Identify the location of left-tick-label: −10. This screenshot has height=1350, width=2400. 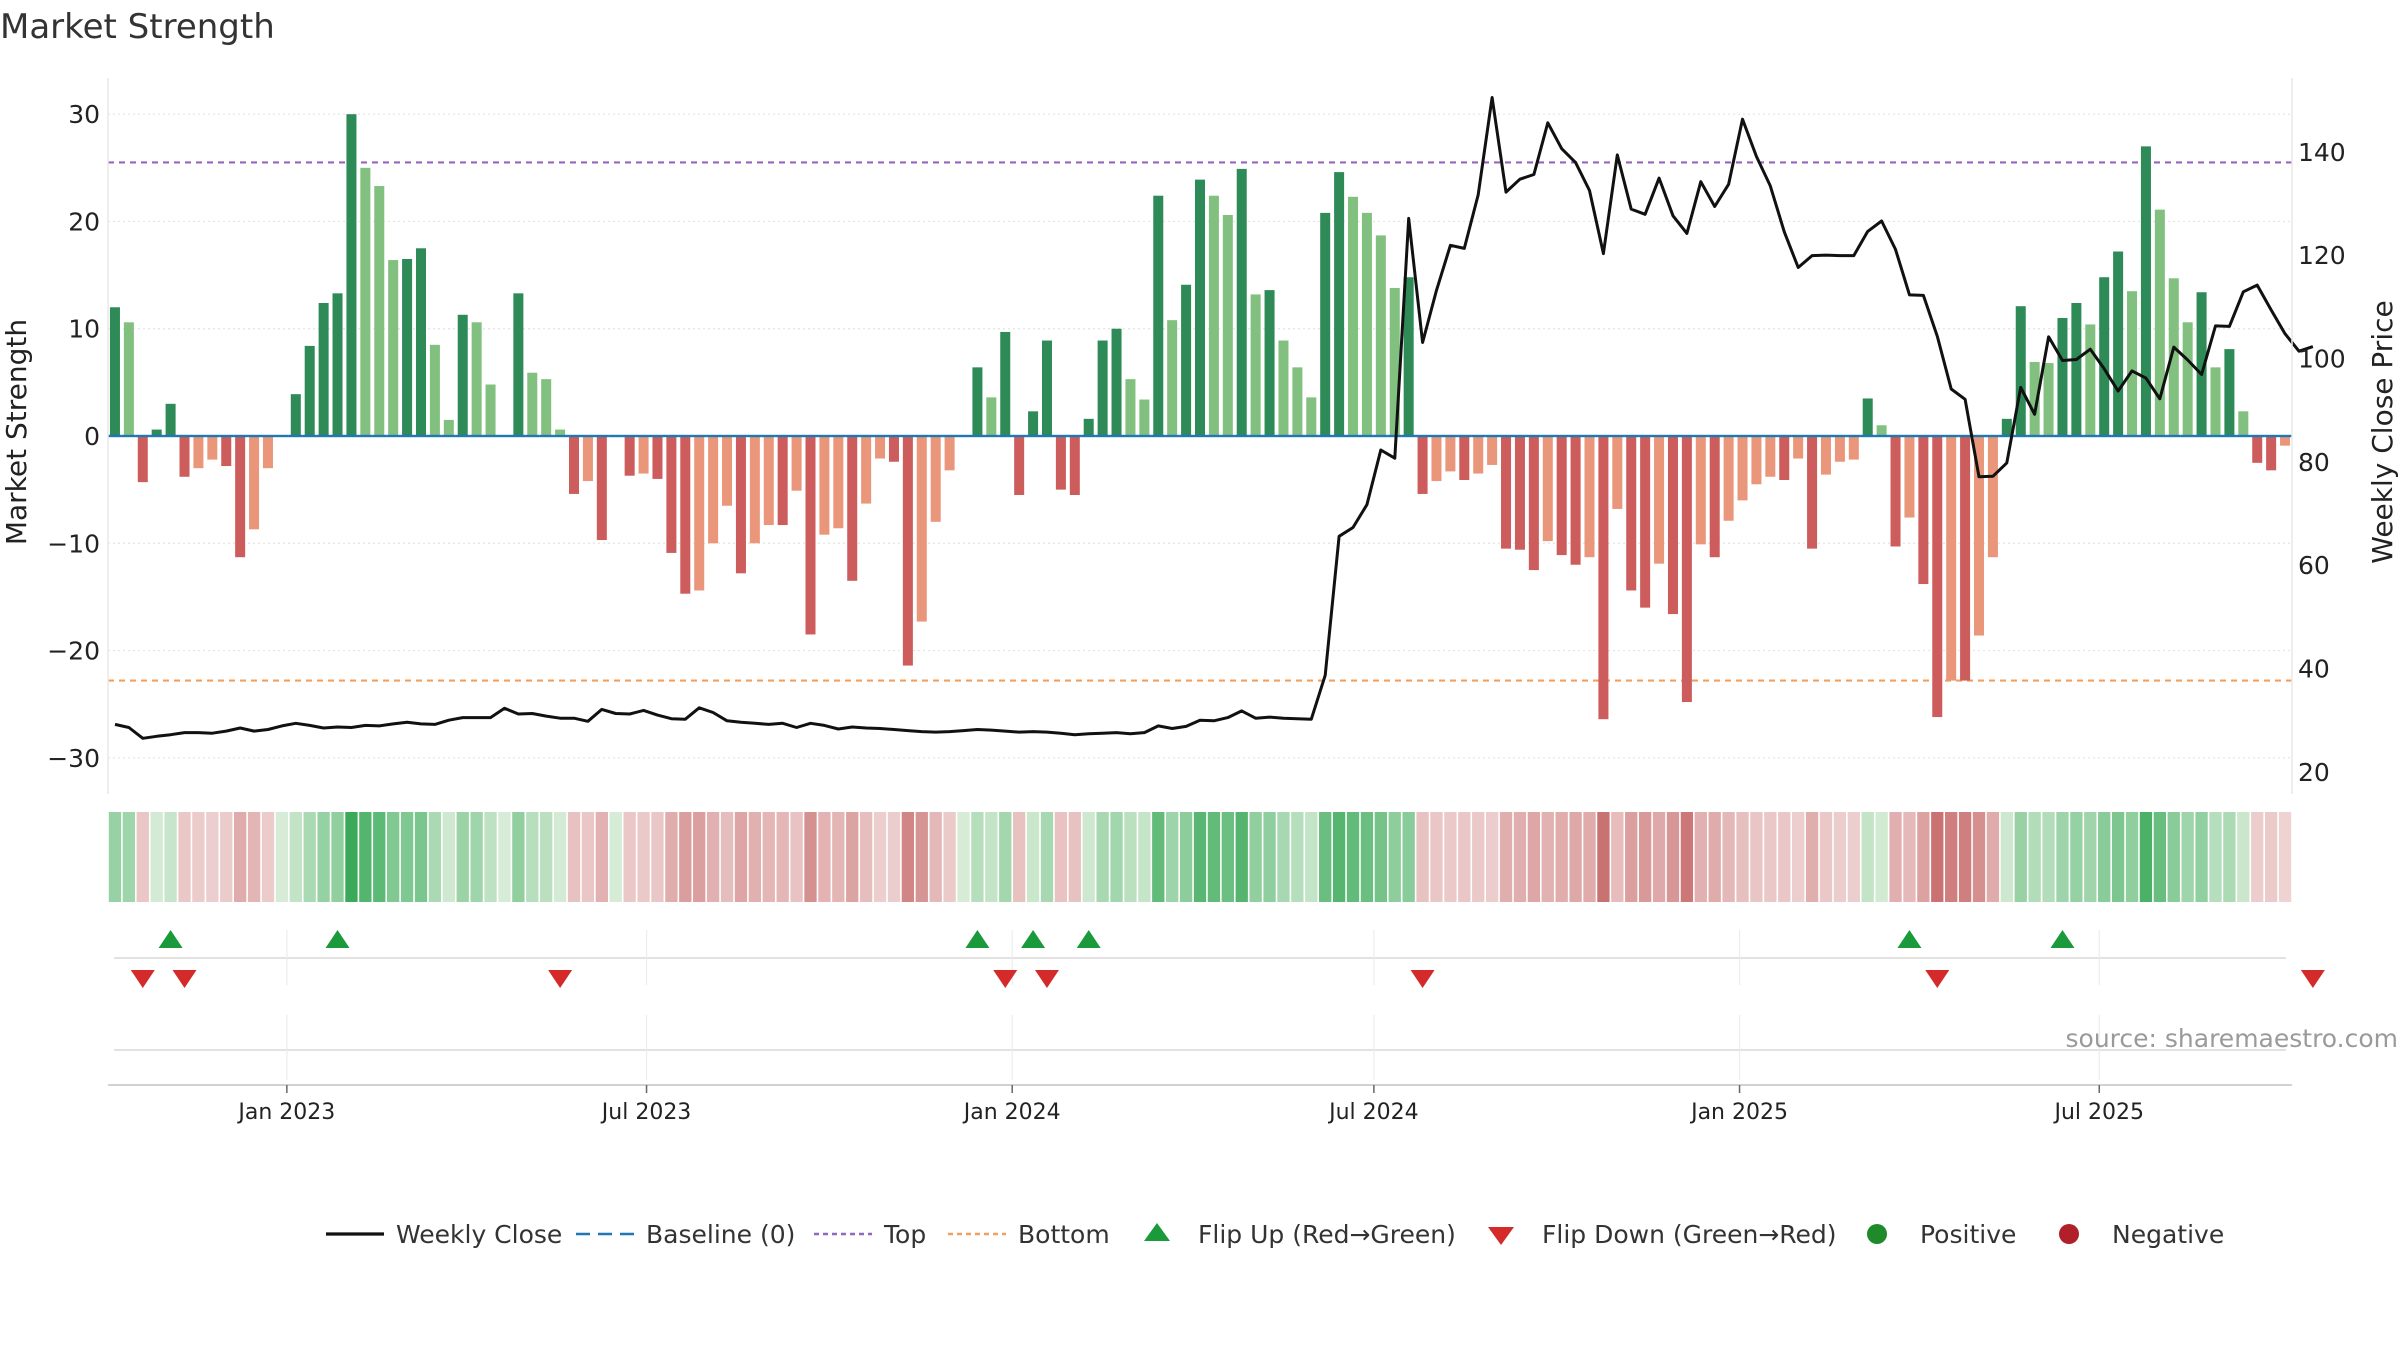
(73, 543).